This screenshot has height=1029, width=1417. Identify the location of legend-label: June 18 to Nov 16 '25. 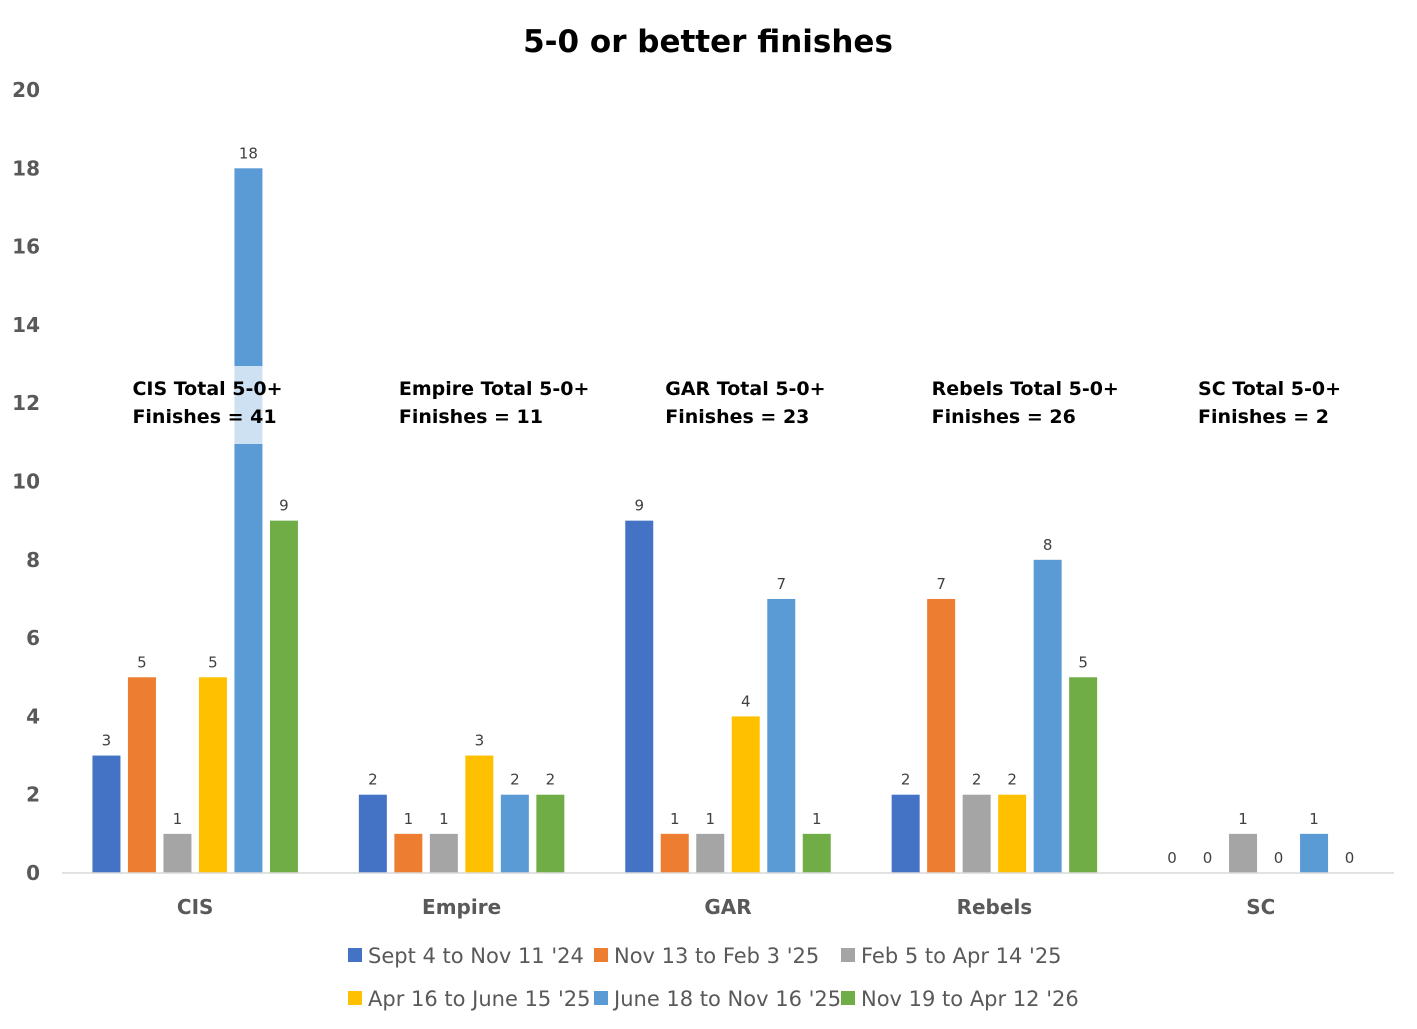
(726, 999).